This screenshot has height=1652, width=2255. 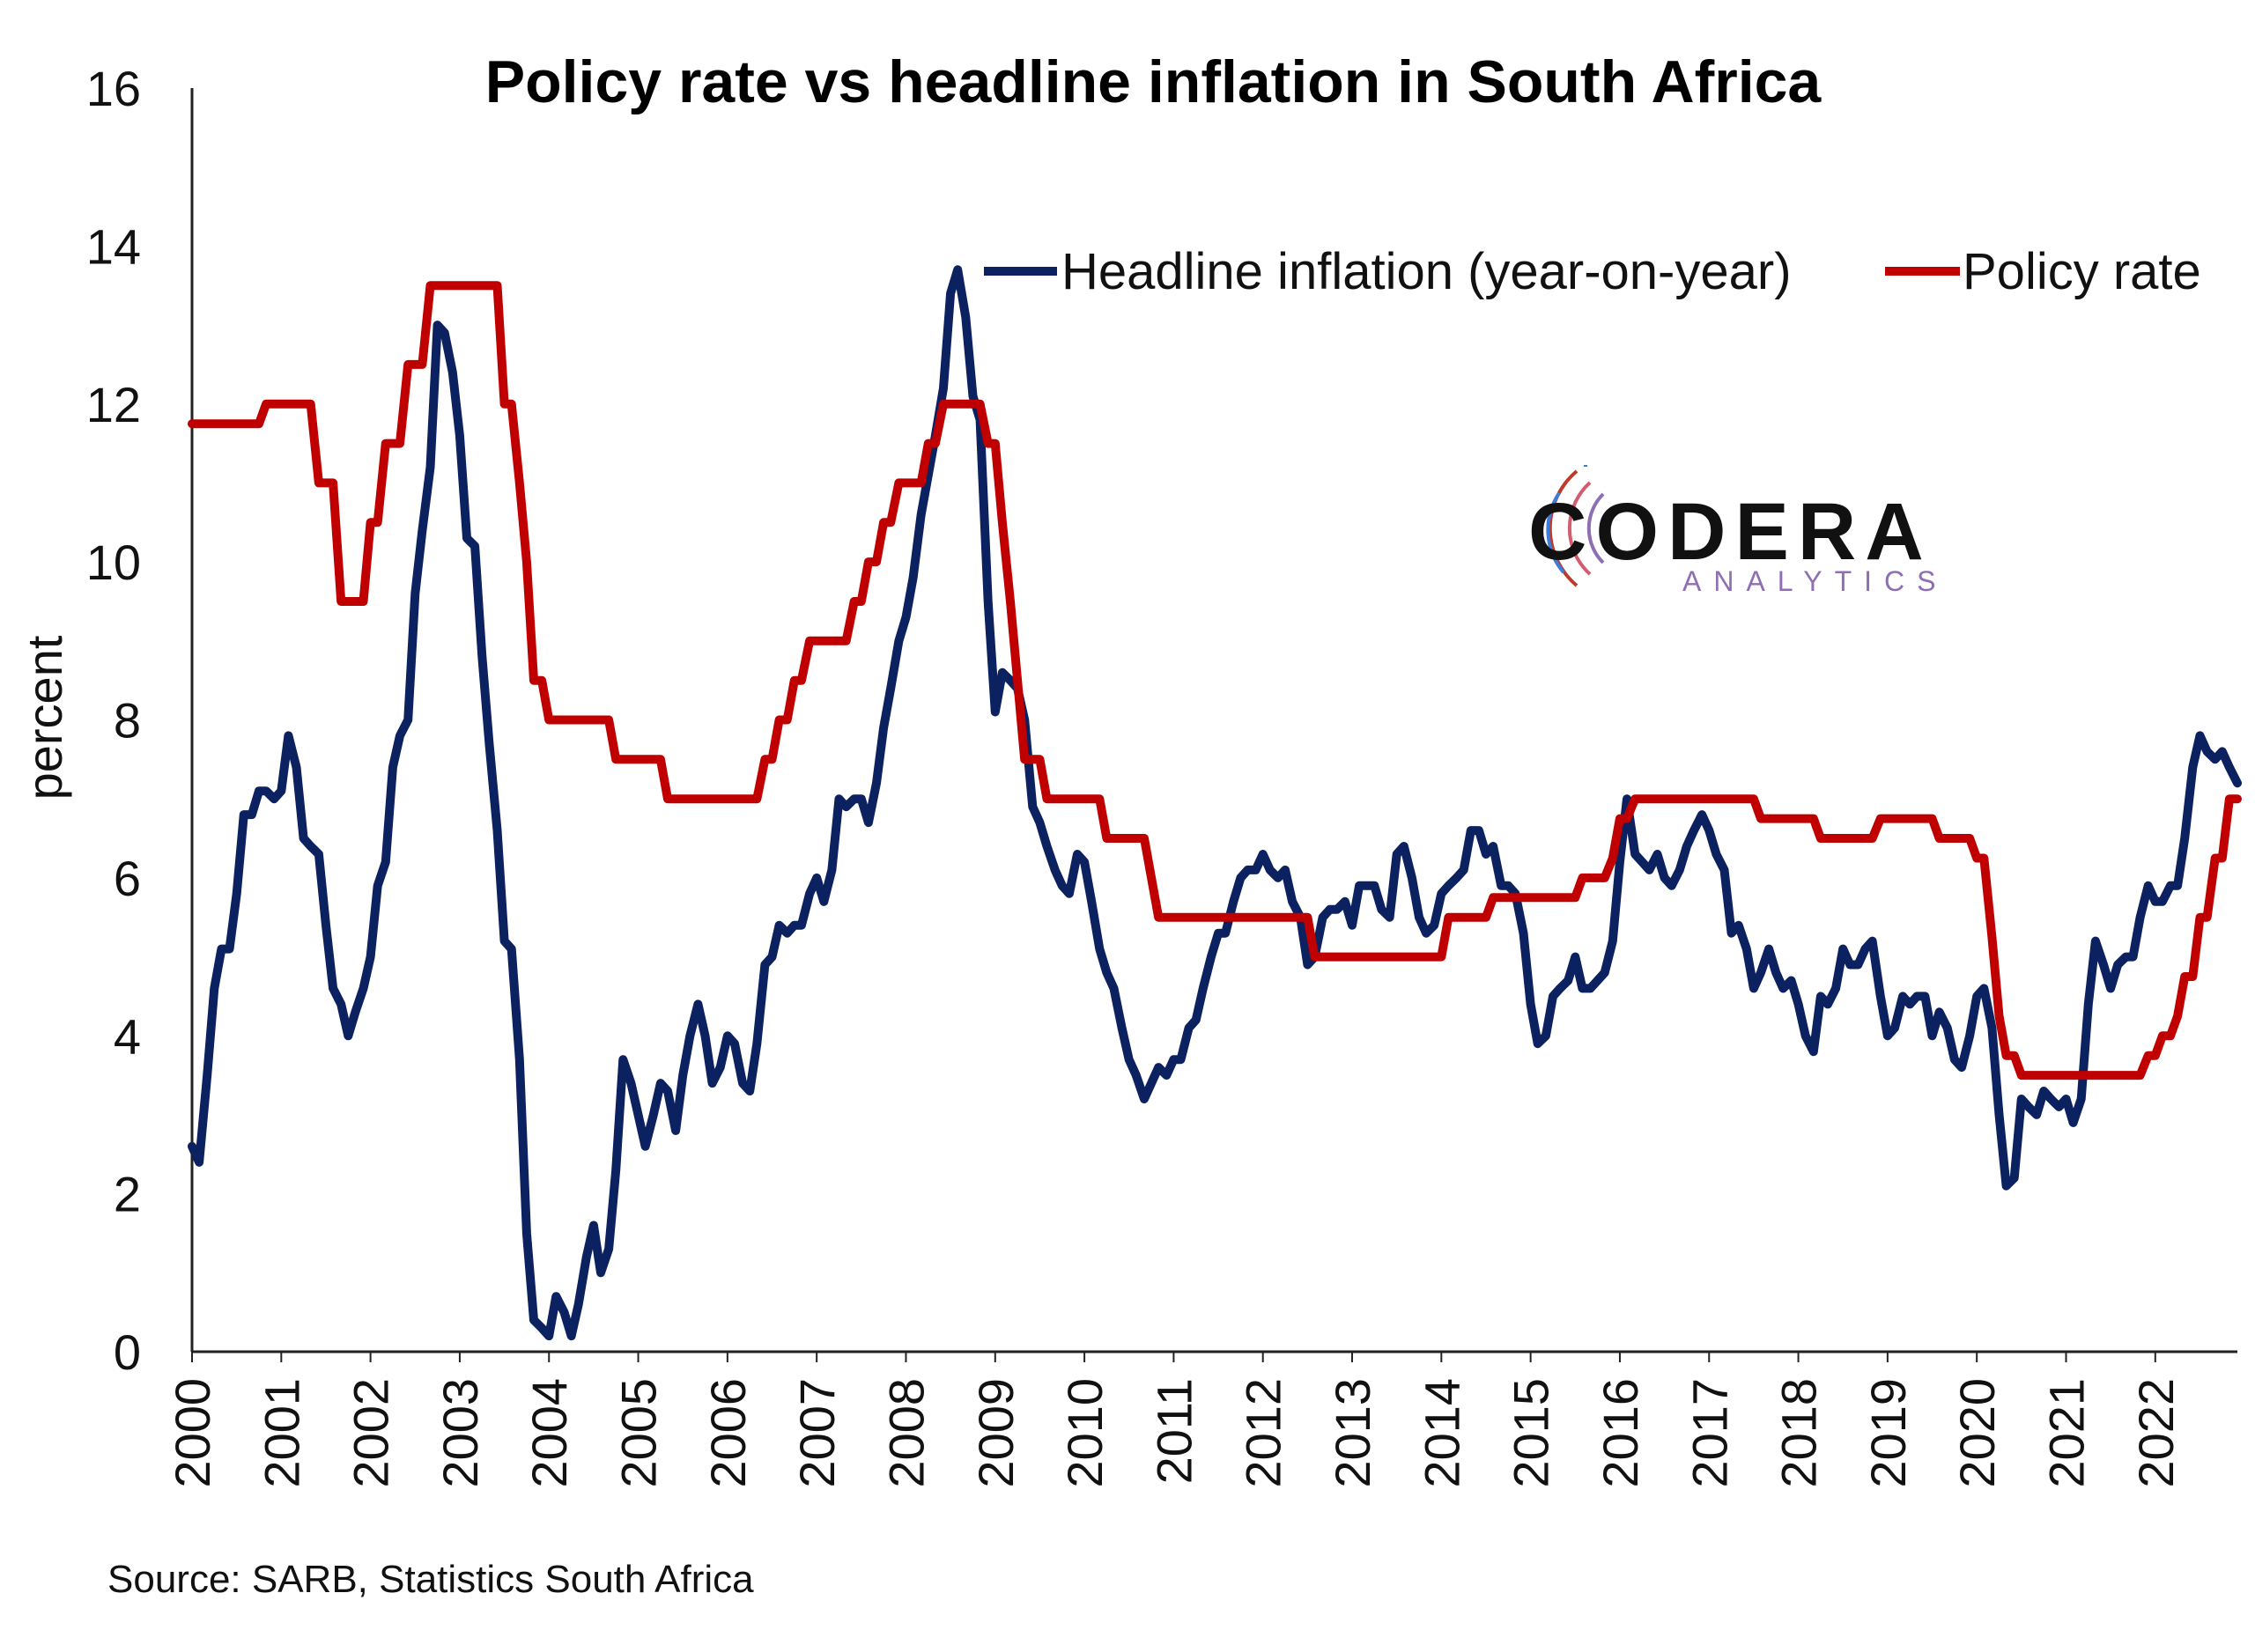 I want to click on y-tick-label: 10, so click(x=113, y=562).